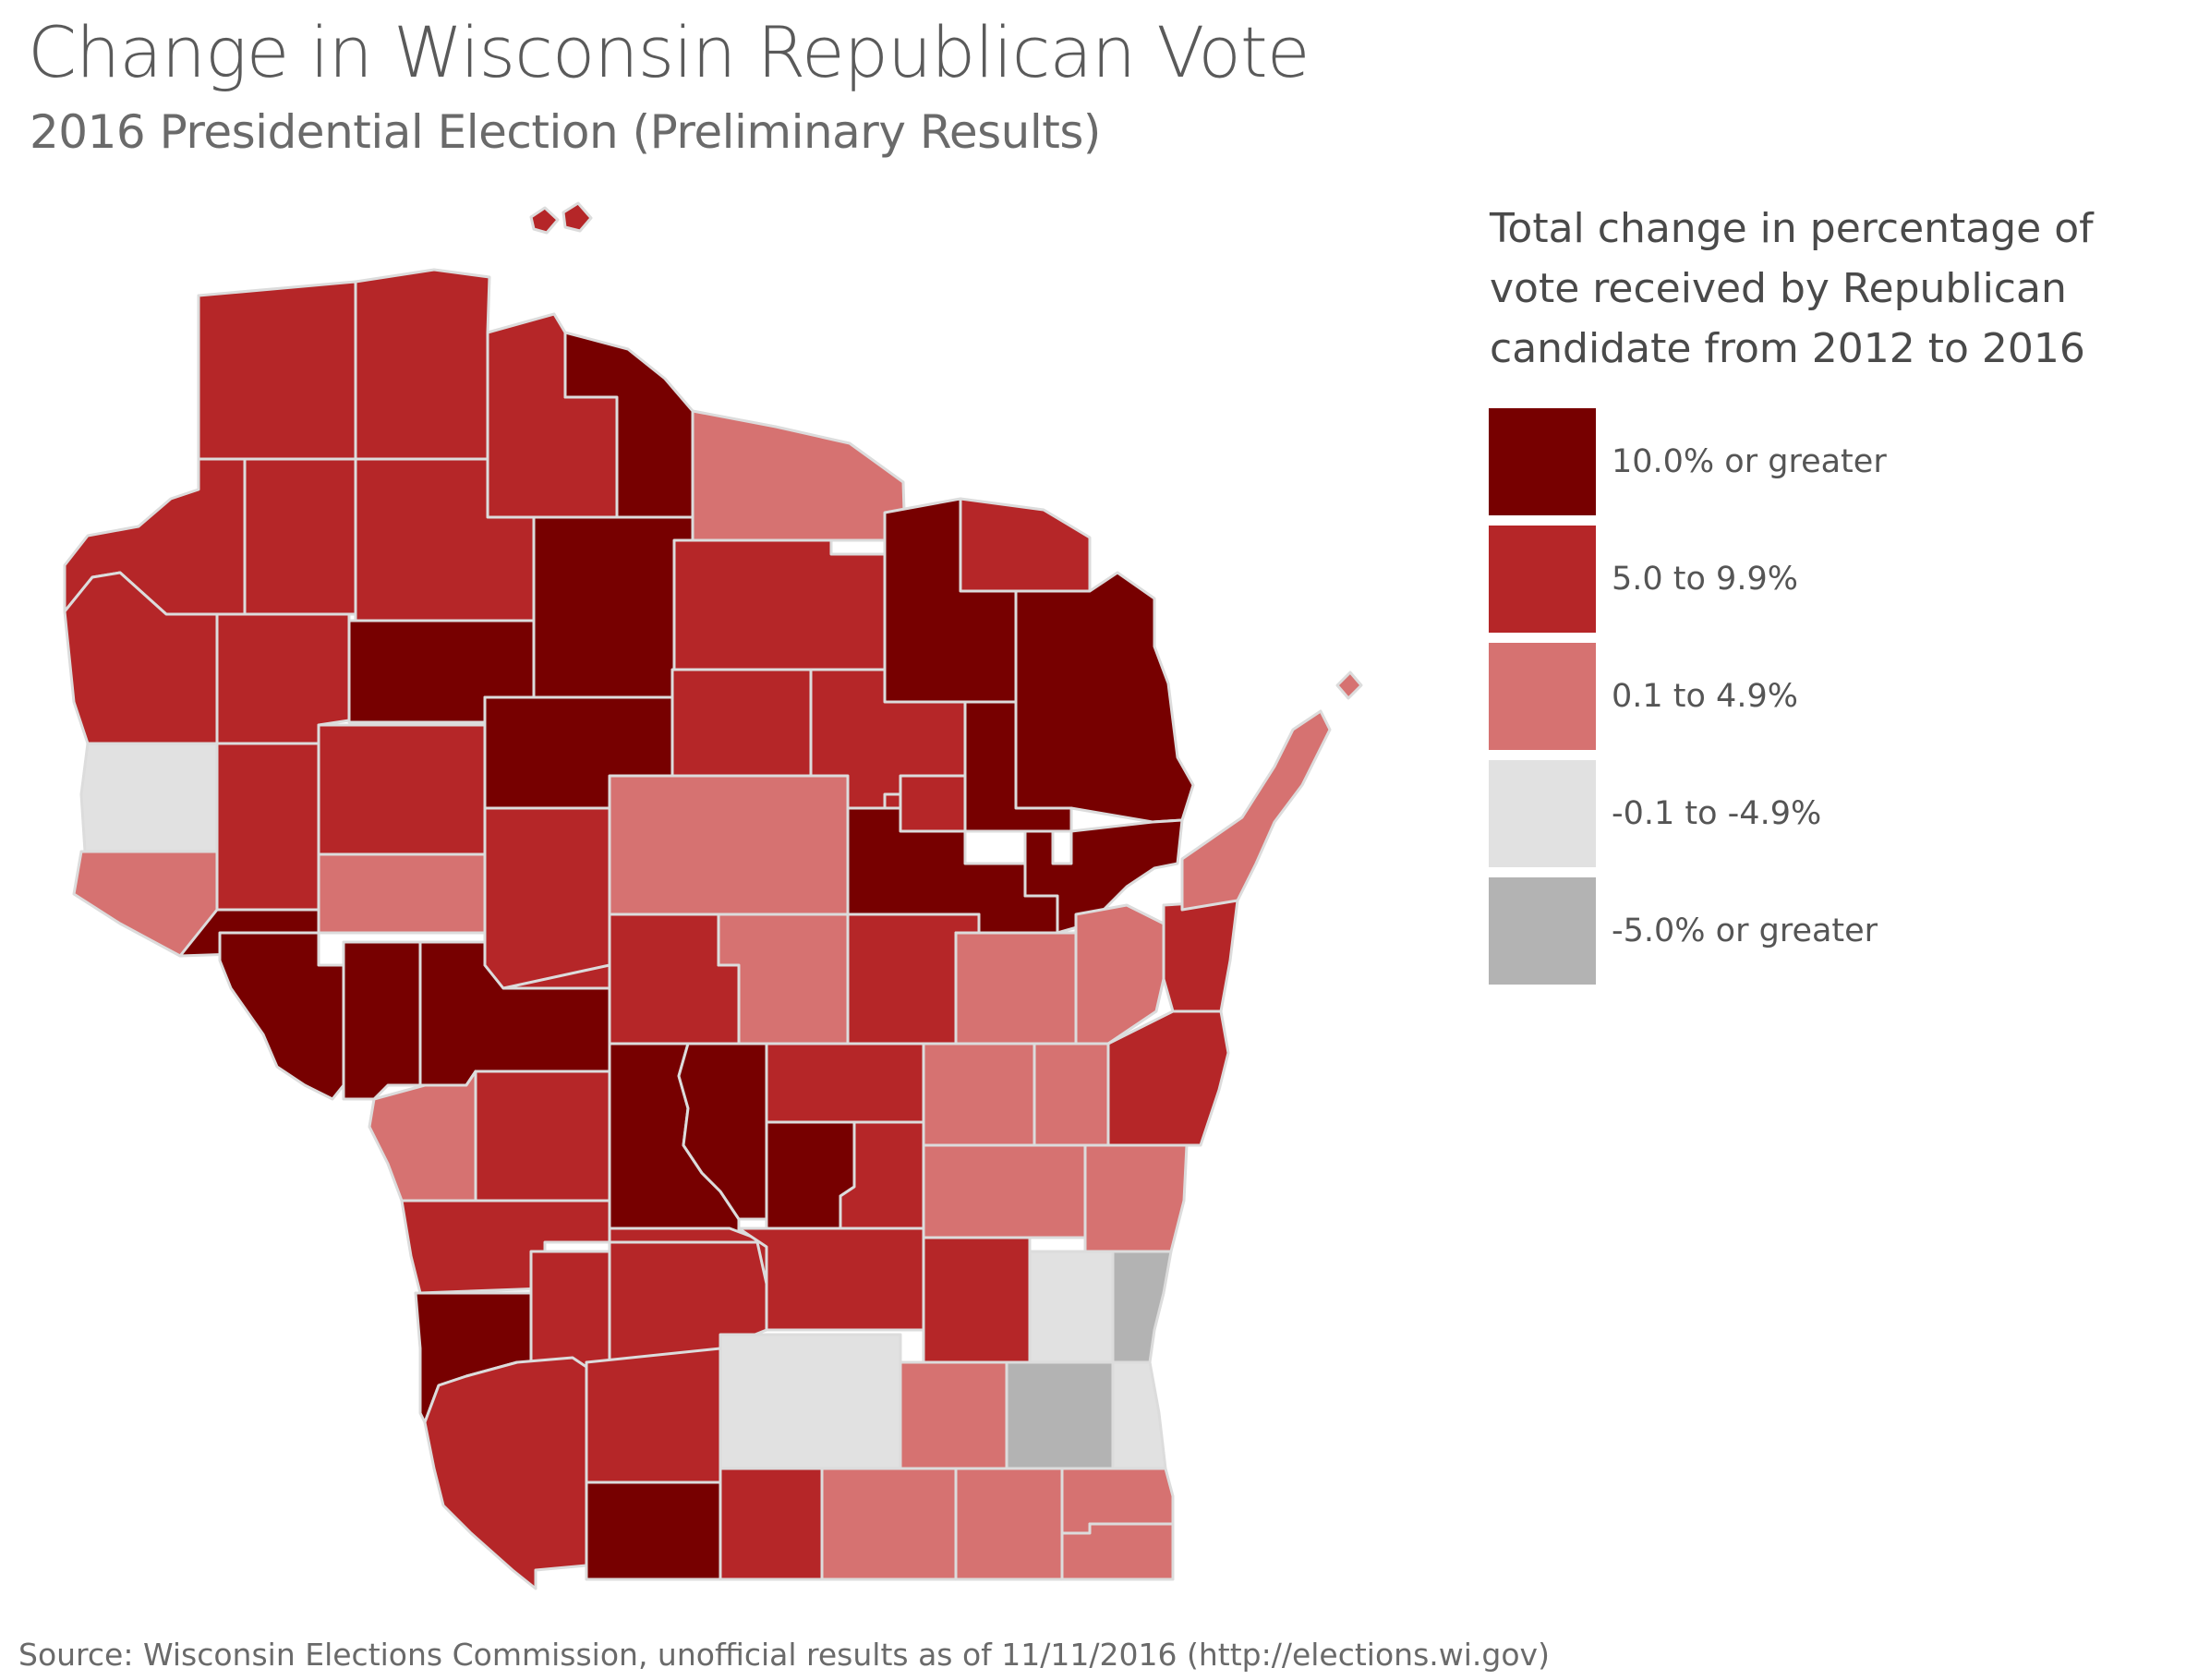  I want to click on county-buffalo, so click(281, 1016).